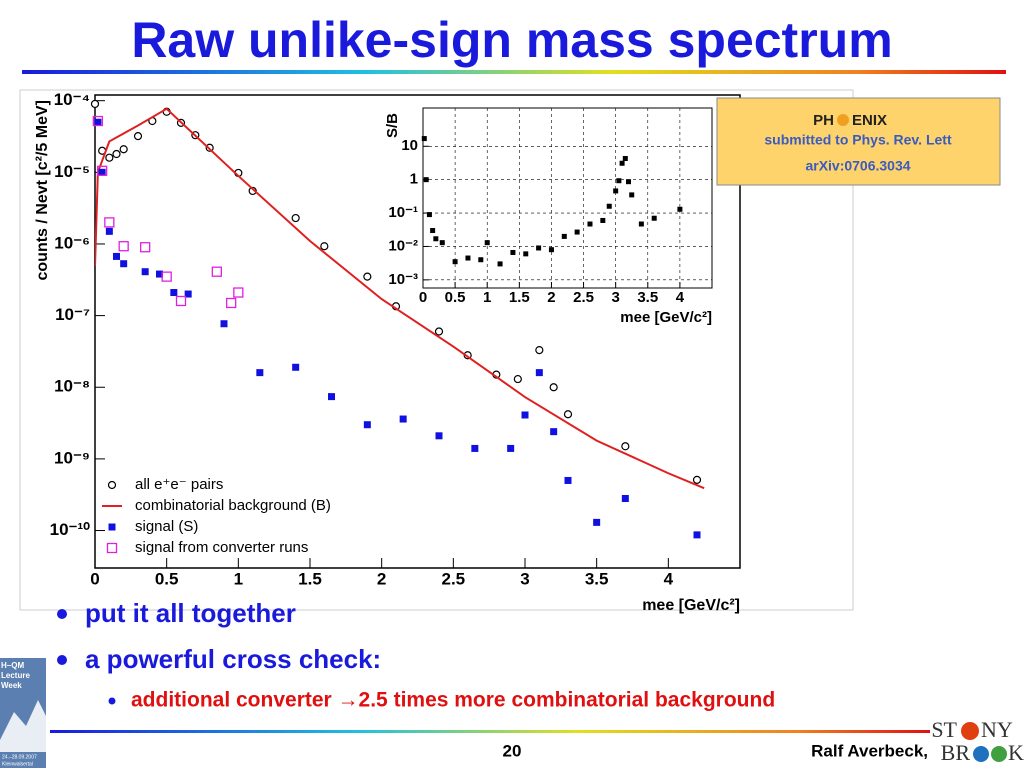  Describe the element at coordinates (551, 297) in the screenshot. I see `x-tick-label: 2` at that location.